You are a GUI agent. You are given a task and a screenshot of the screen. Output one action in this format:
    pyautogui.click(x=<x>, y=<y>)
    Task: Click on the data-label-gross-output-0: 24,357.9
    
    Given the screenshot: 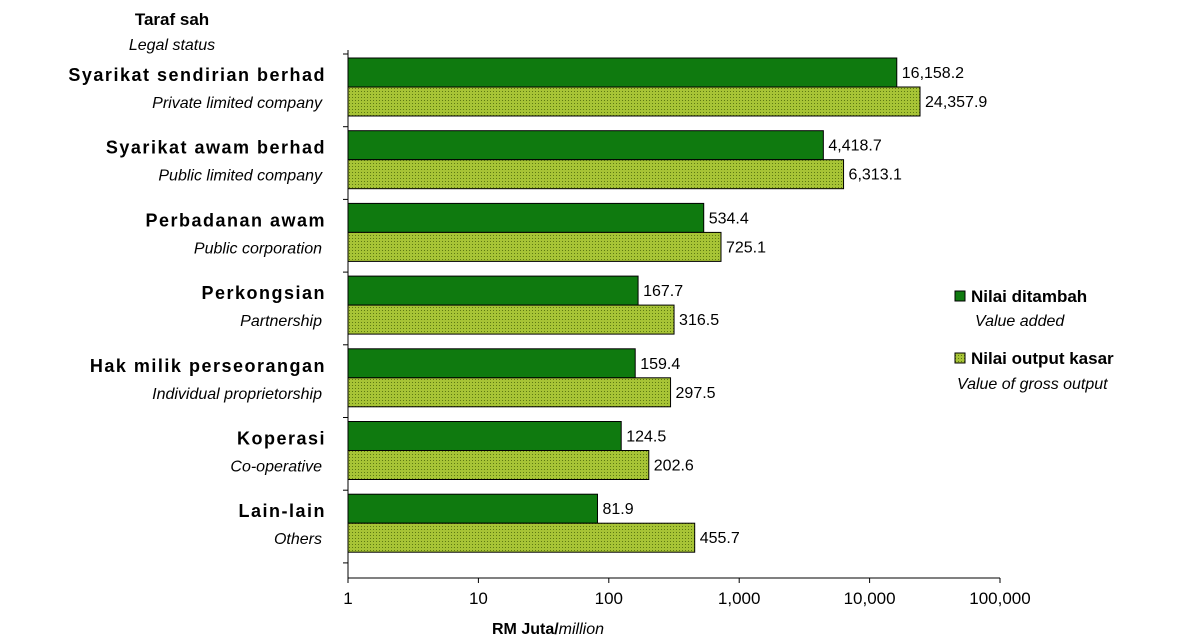 What is the action you would take?
    pyautogui.click(x=956, y=102)
    